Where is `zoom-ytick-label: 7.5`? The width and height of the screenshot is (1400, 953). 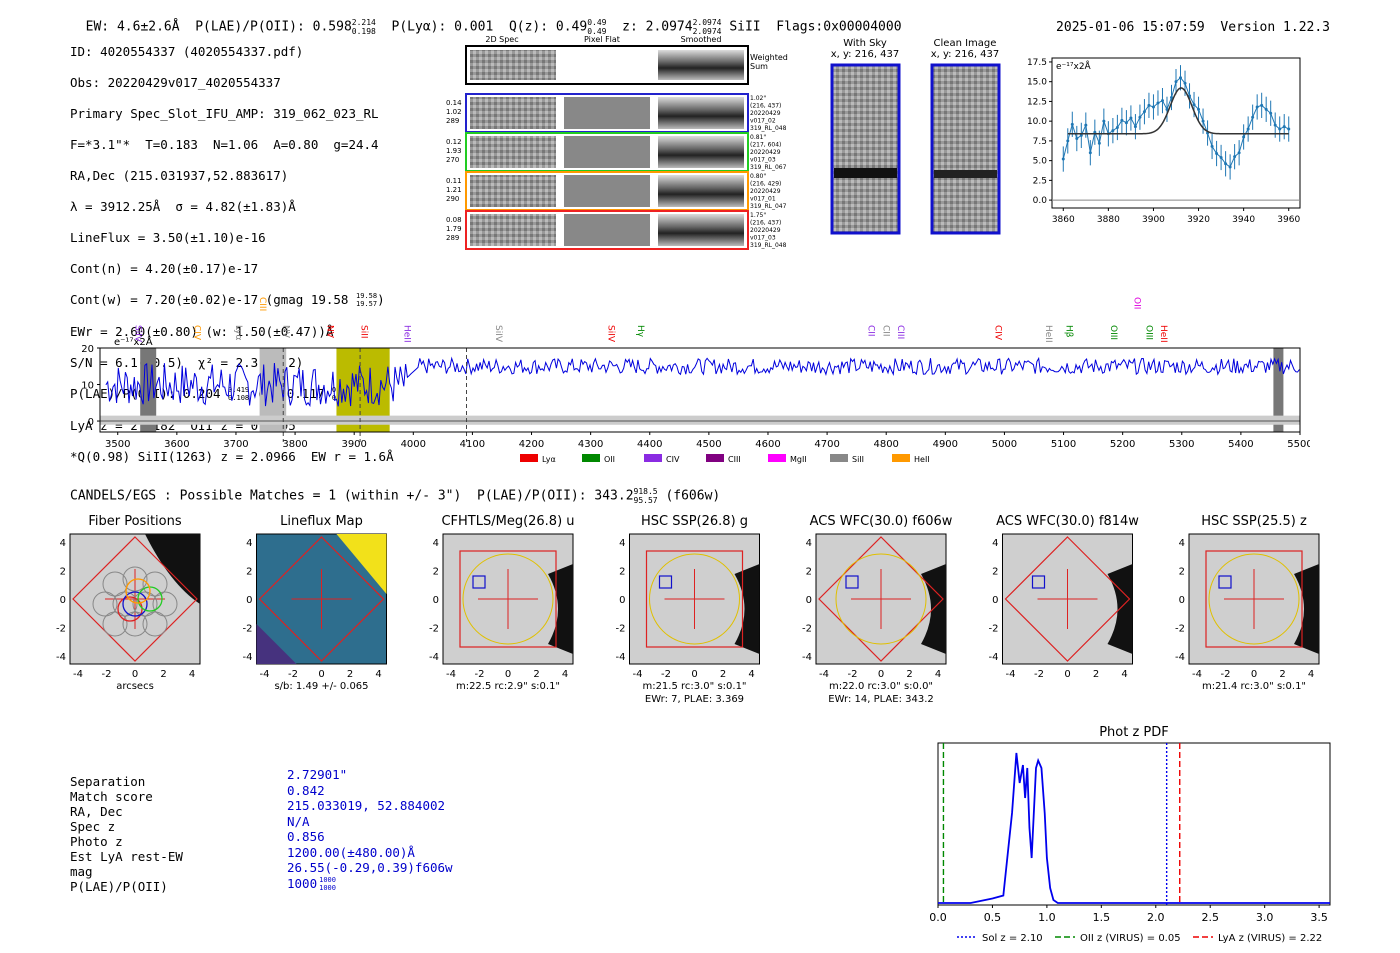 zoom-ytick-label: 7.5 is located at coordinates (1040, 142).